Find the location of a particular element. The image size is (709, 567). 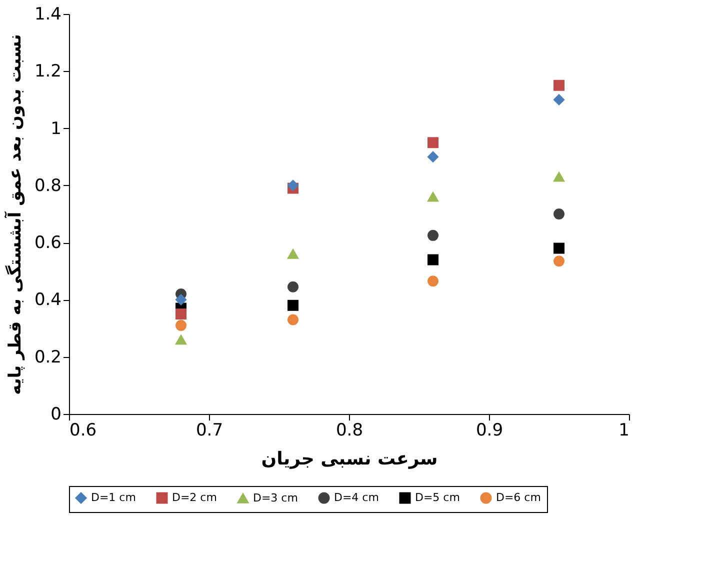

x-tick-label: 0.6 is located at coordinates (83, 430).